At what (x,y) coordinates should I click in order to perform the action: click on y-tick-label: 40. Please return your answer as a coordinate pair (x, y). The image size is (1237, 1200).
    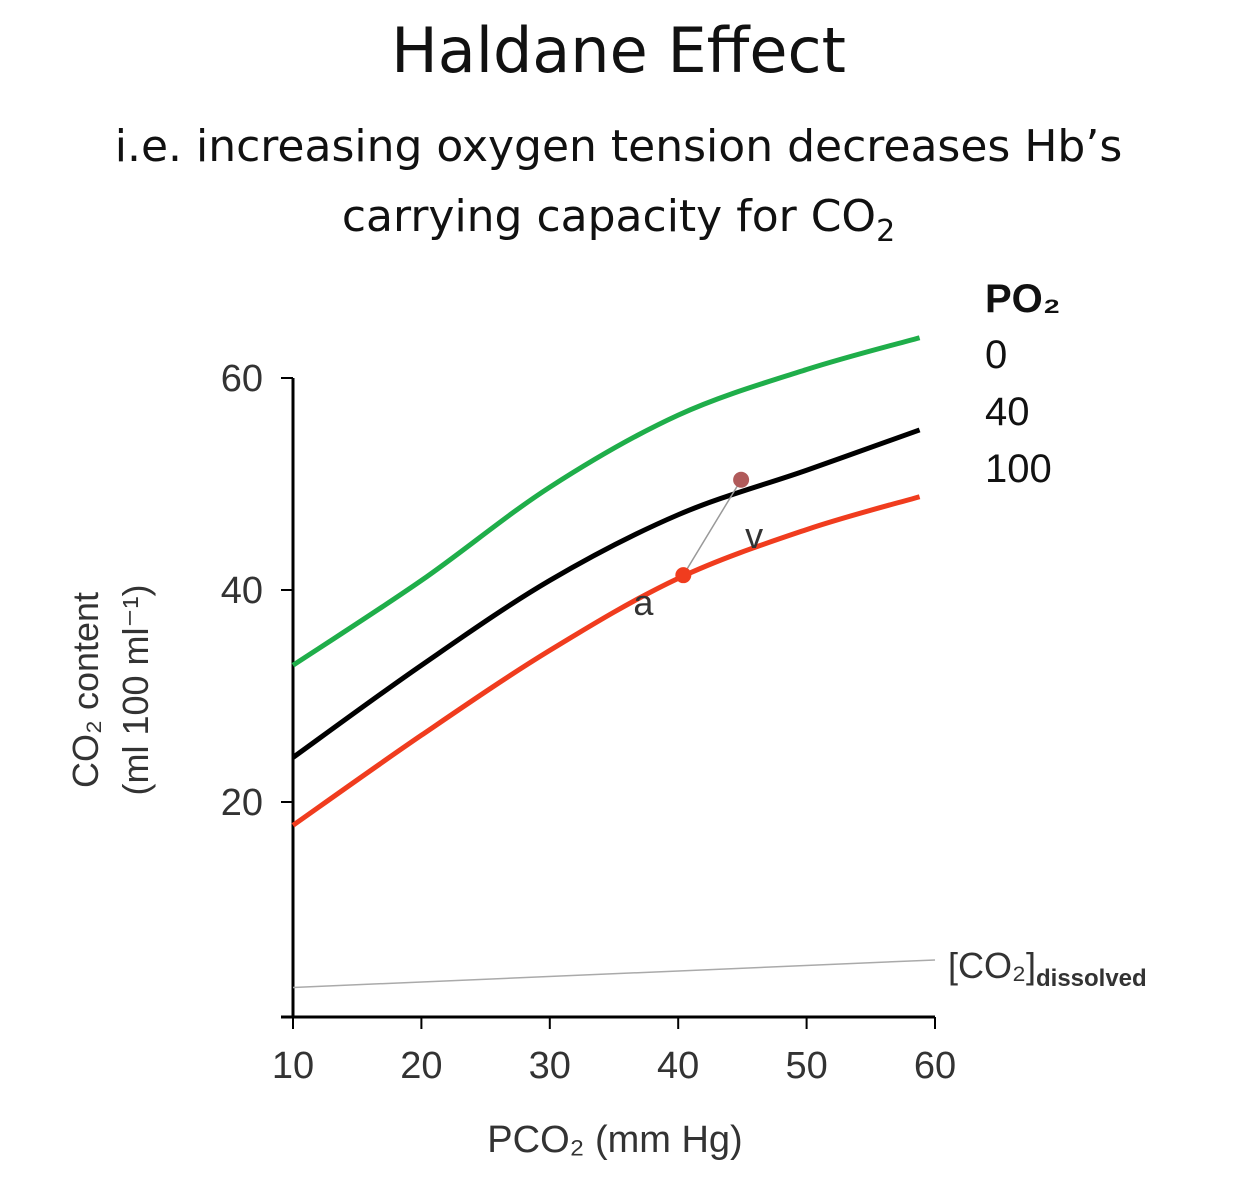
    Looking at the image, I should click on (242, 591).